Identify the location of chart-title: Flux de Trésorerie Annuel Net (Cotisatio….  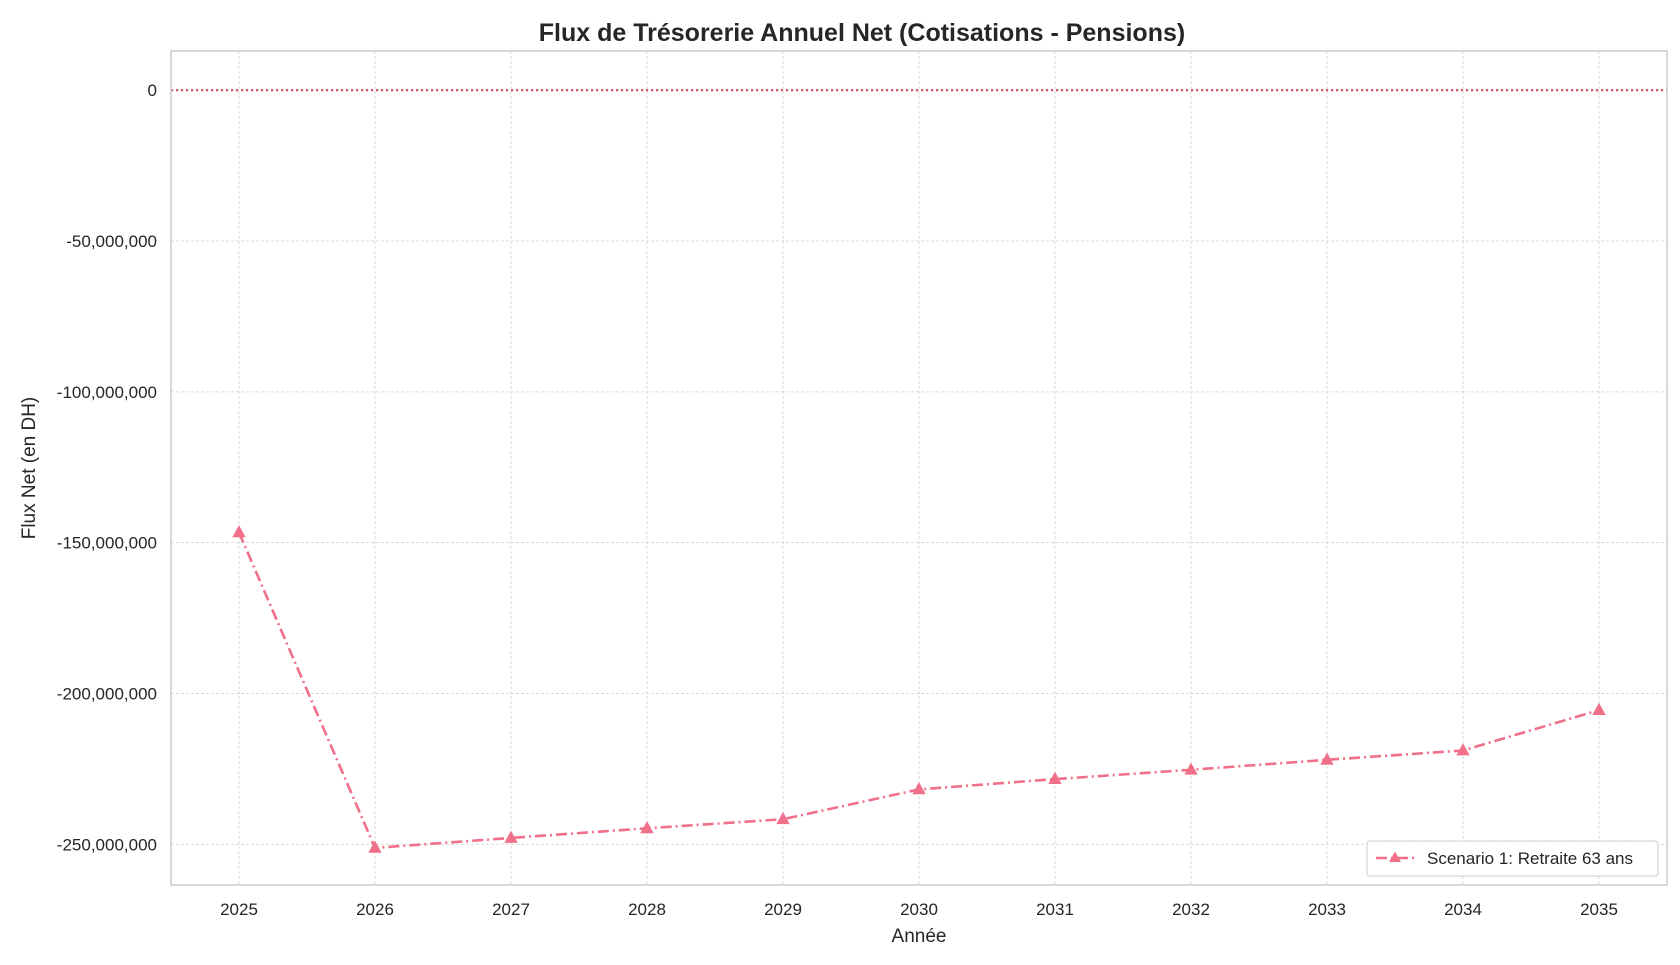
(862, 33).